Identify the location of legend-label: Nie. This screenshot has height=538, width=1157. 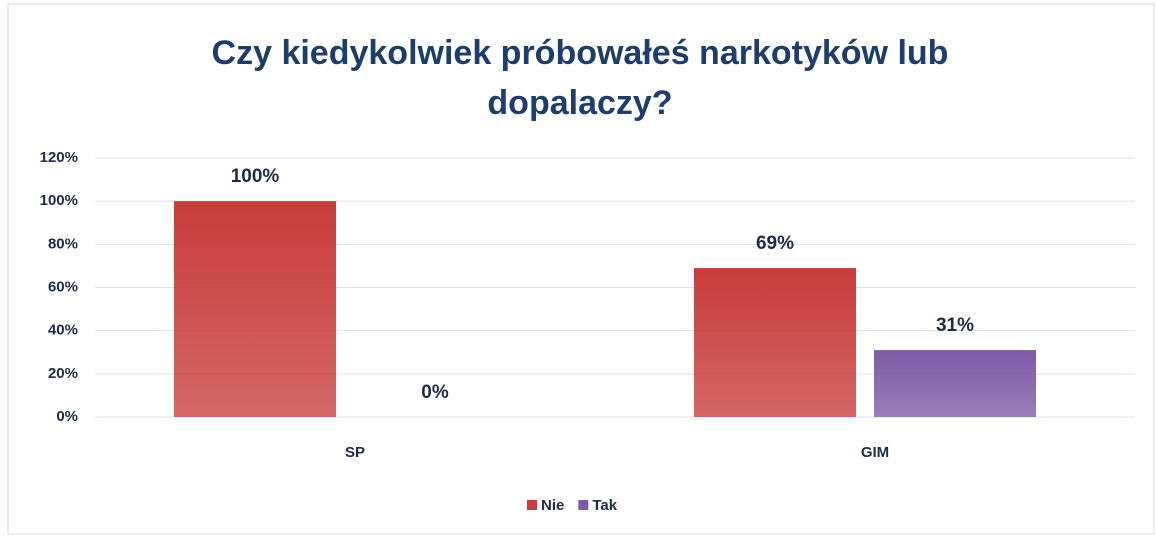
(552, 505).